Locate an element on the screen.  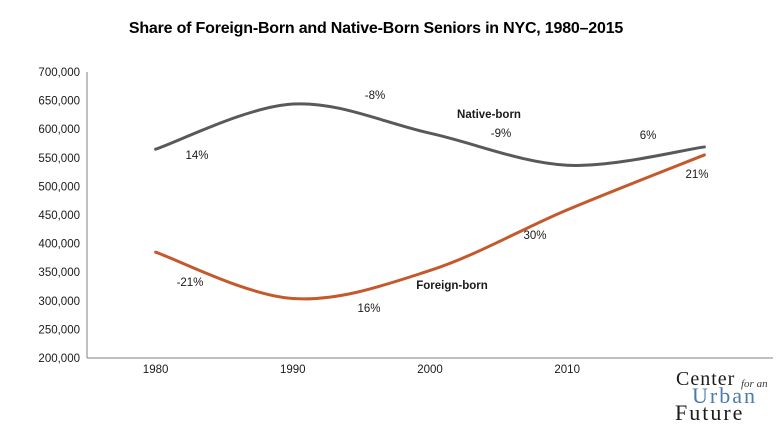
y-axis-tick-label: 500,000 is located at coordinates (59, 187).